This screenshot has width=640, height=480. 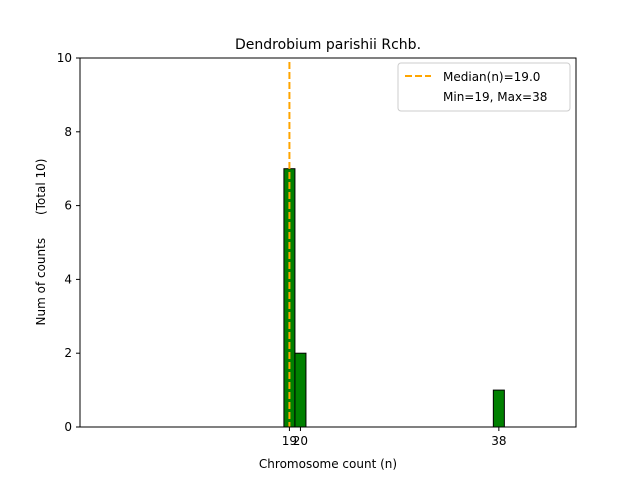 I want to click on x-tick-label: 20, so click(x=300, y=441).